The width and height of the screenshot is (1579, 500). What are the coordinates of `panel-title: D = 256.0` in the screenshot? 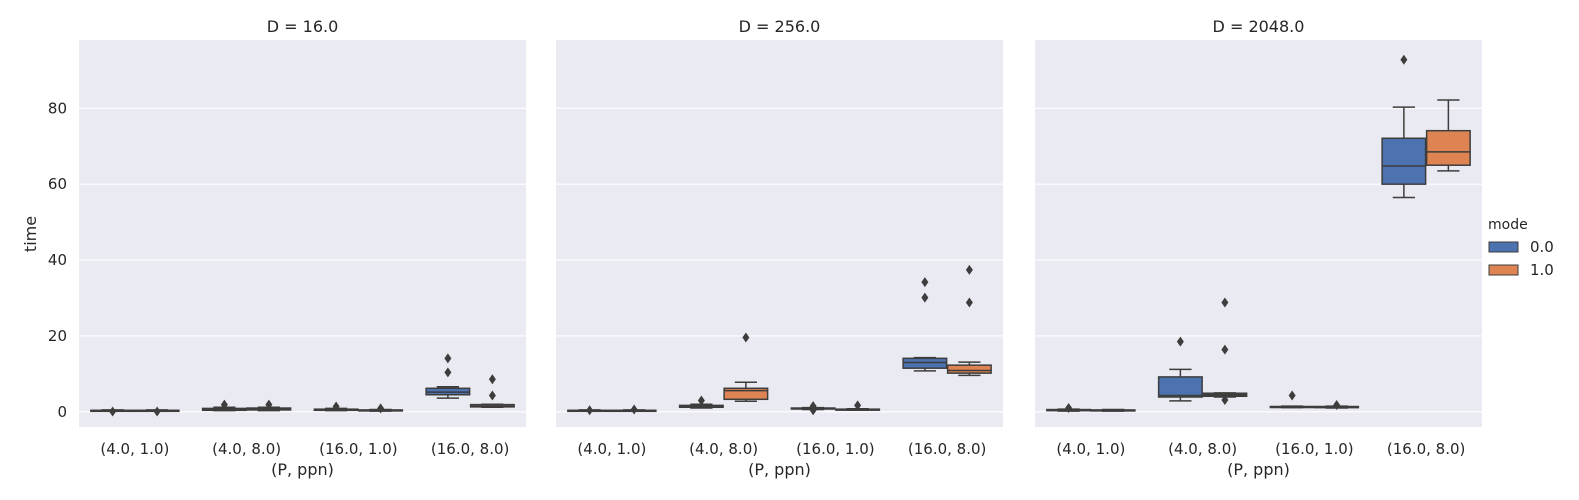 It's located at (780, 26).